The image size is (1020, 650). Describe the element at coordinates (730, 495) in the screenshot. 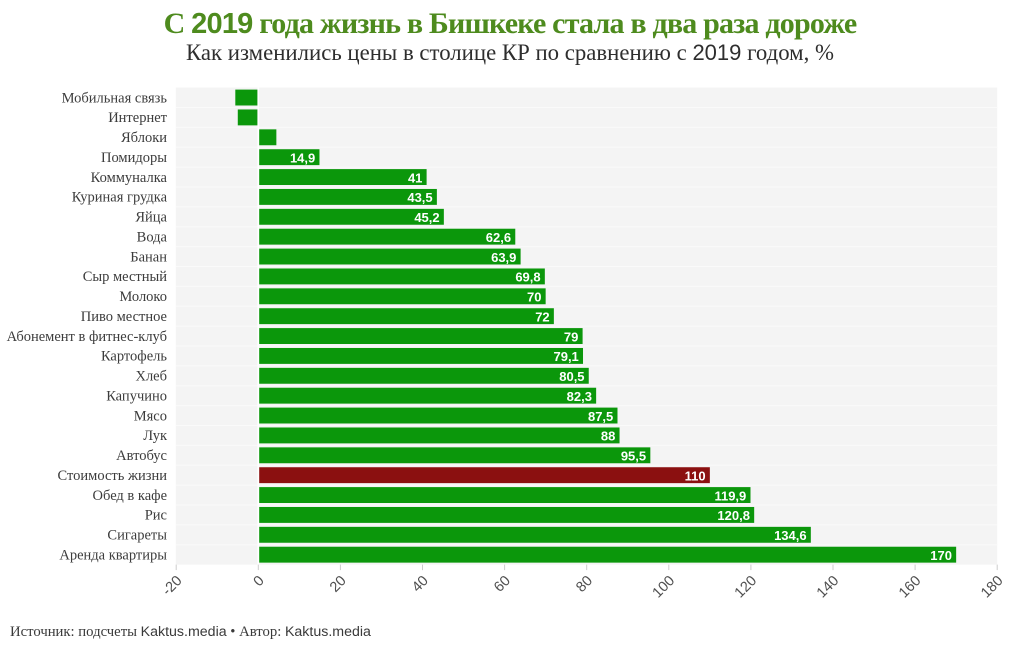

I see `svg-text: 119,9` at that location.